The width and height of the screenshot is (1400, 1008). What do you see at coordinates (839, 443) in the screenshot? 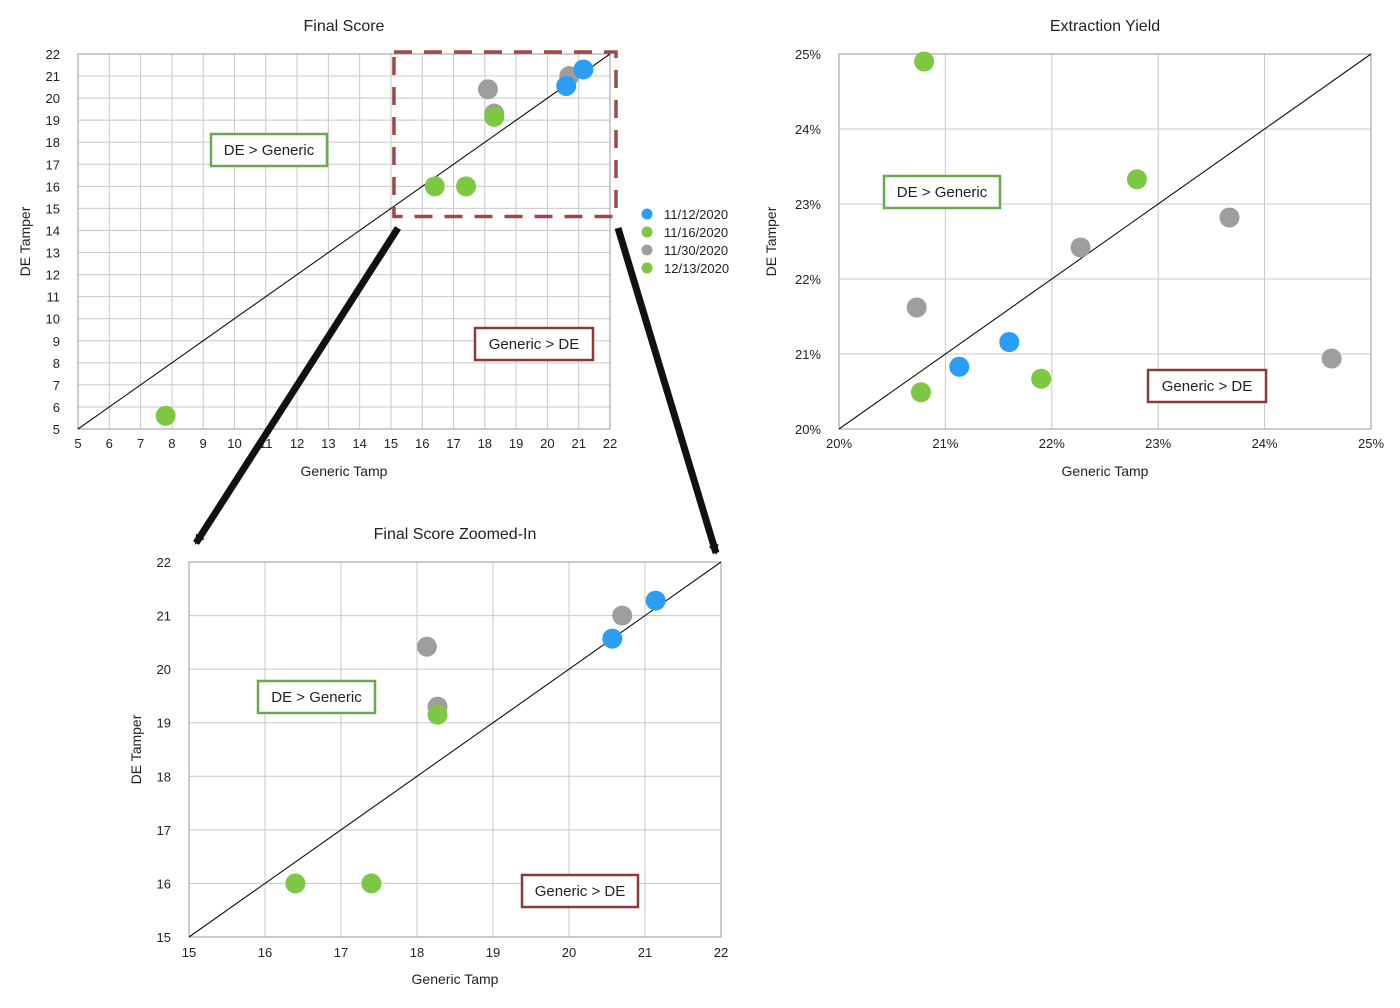
I see `x-tick-label: 20%` at bounding box center [839, 443].